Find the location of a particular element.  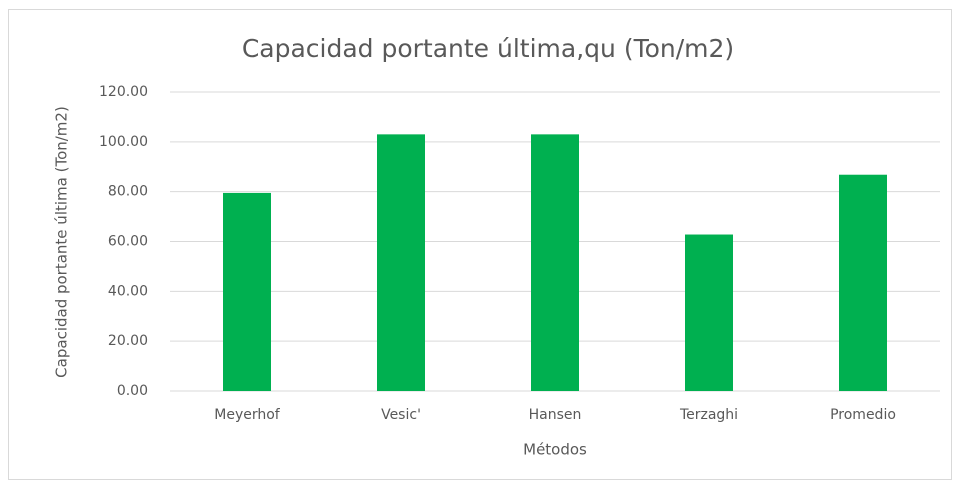

x-tick-label: Vesic' is located at coordinates (401, 415).